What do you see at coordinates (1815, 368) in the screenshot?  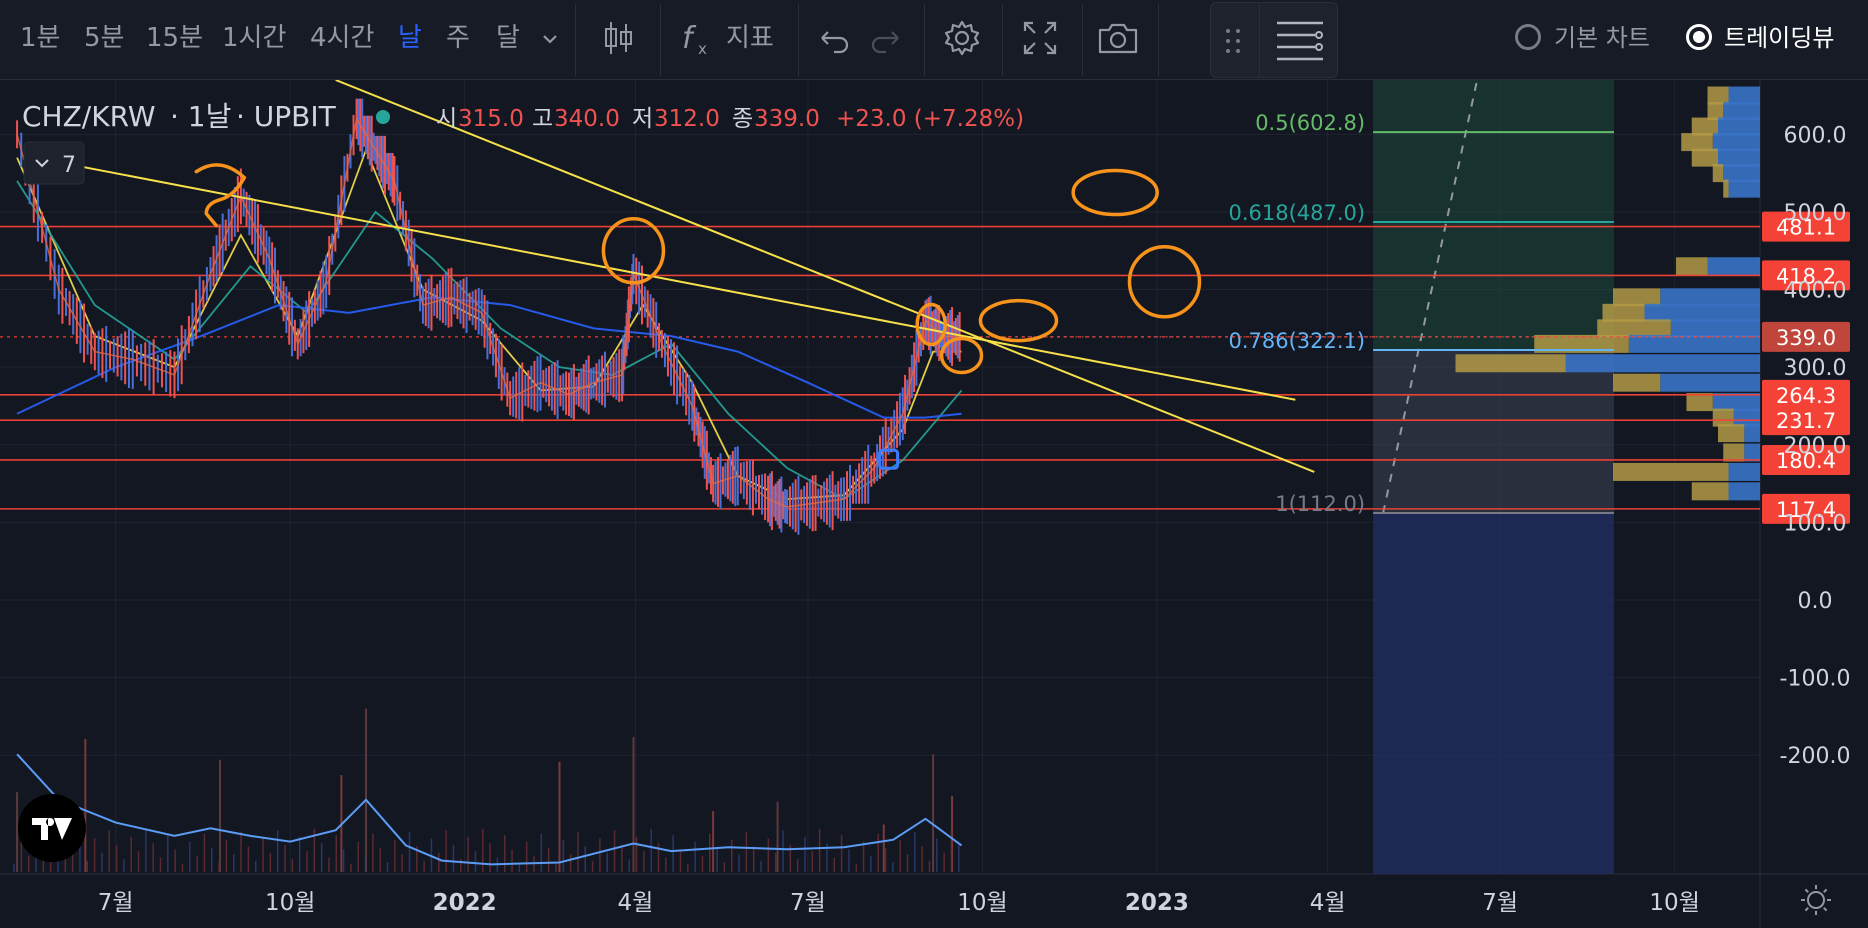 I see `y-tick-label: 300.0` at bounding box center [1815, 368].